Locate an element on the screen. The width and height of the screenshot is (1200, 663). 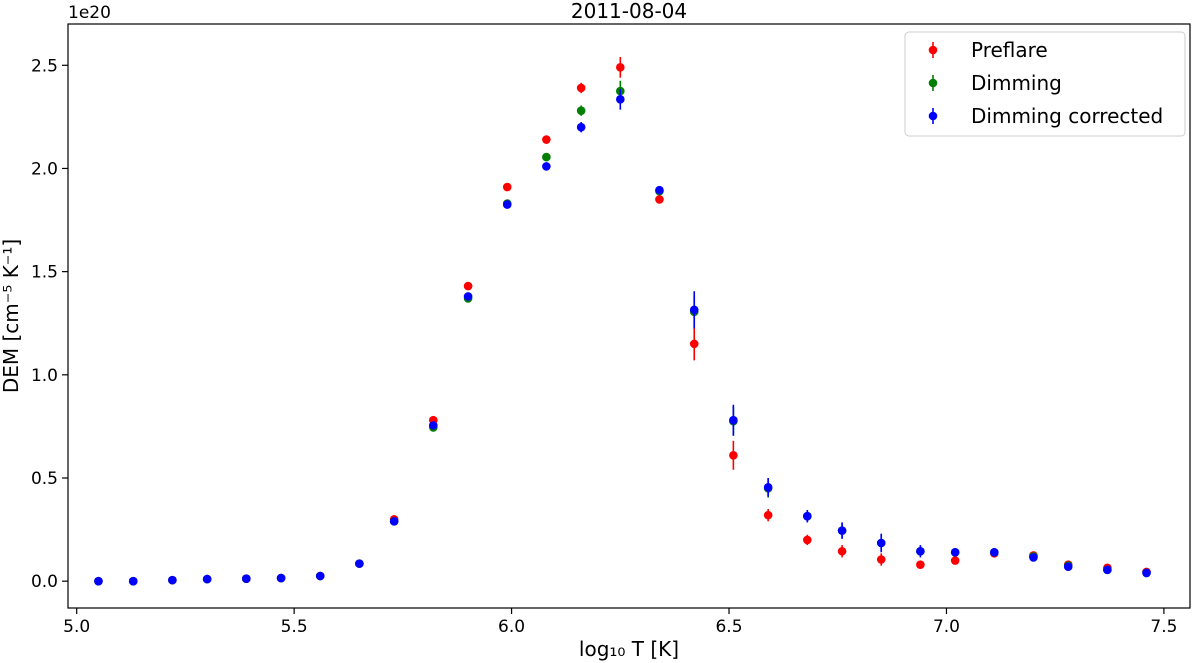
x-axis: 5.0 5.5 6.0 6.5 7.0 7.5 is located at coordinates (620, 622).